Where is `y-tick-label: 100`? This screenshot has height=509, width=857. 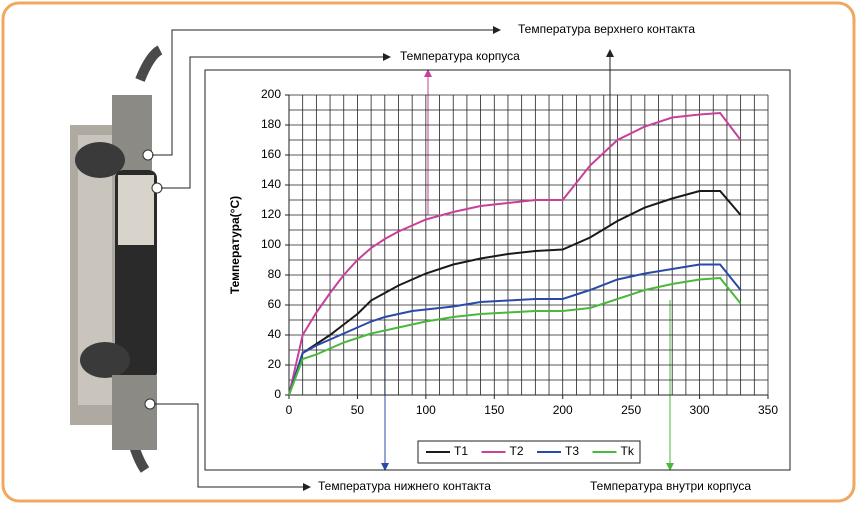 y-tick-label: 100 is located at coordinates (271, 244).